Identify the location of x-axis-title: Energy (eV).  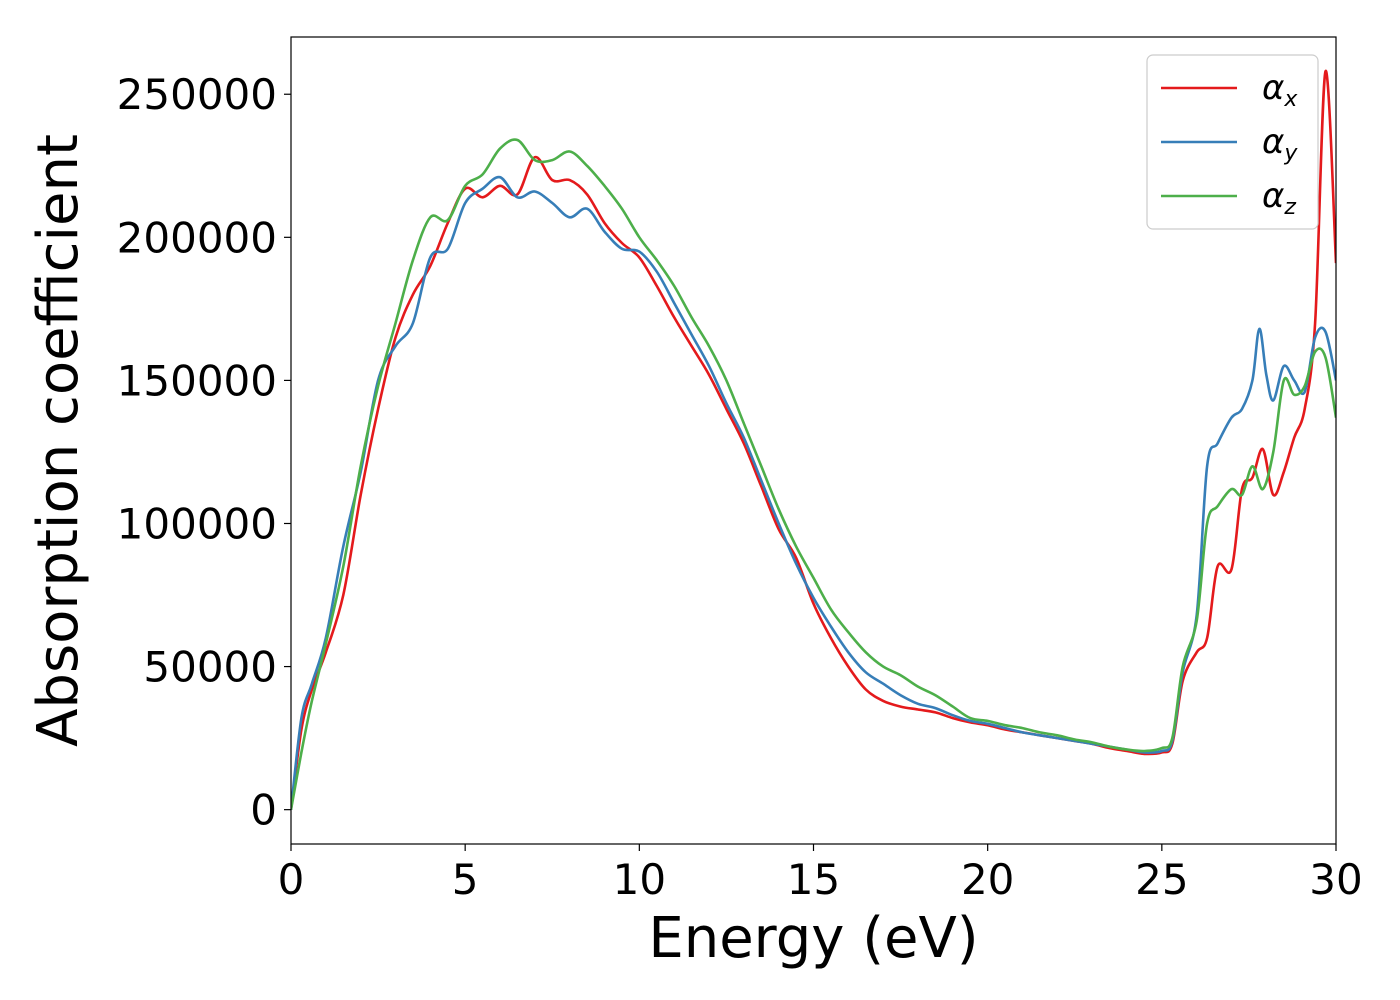
(813, 938).